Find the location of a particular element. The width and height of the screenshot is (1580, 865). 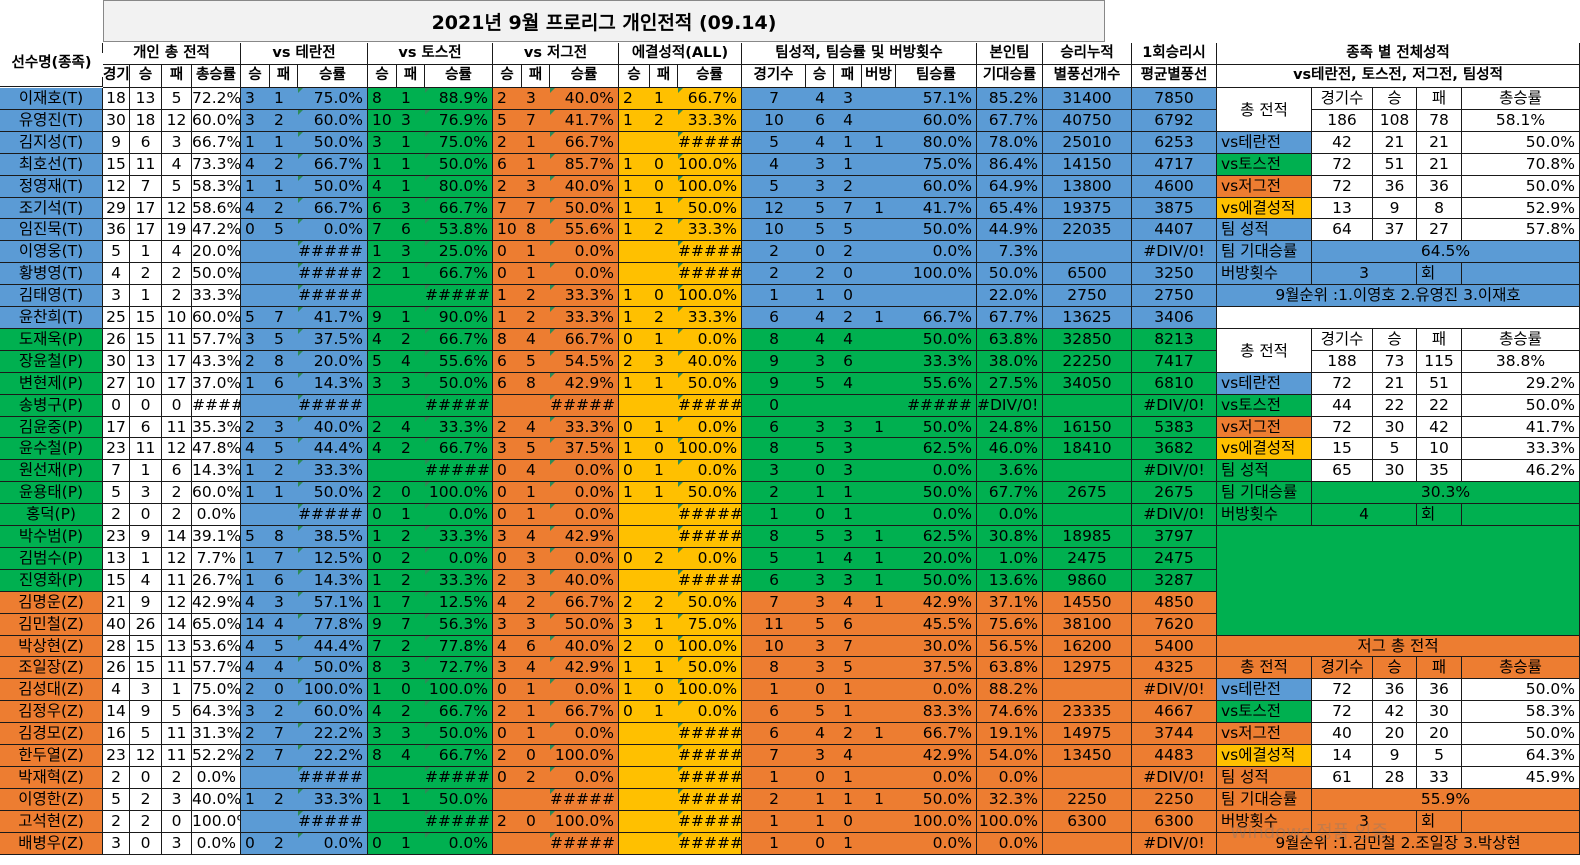

summary-total-value: 108 is located at coordinates (1395, 121).